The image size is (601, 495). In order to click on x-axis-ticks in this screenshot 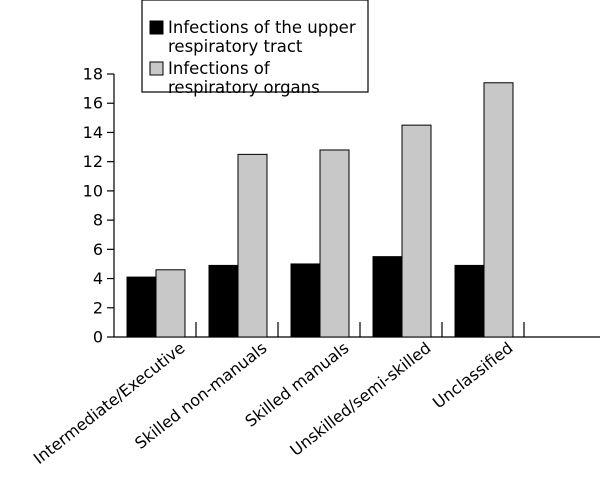, I will do `click(360, 329)`.